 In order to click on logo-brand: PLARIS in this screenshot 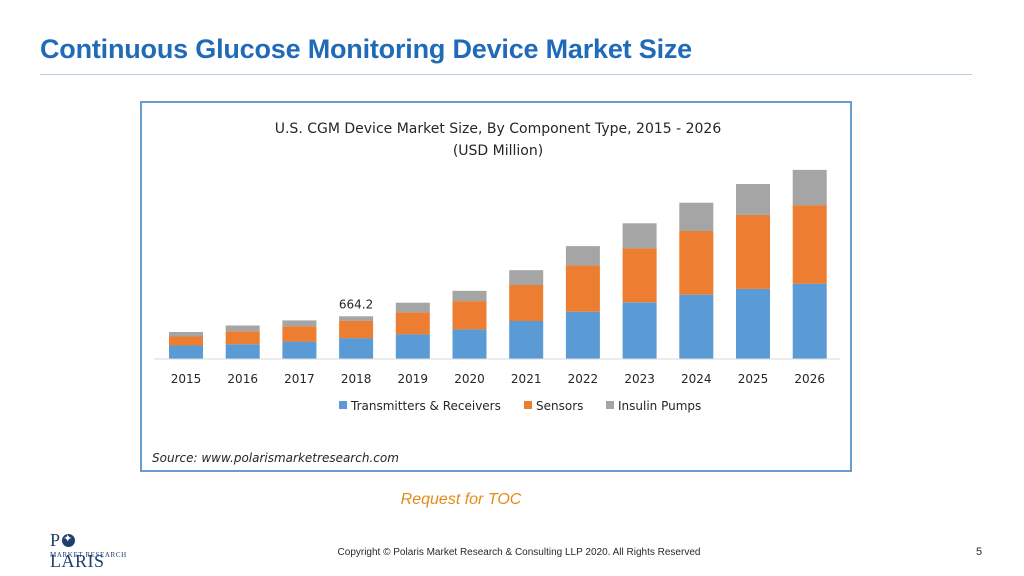, I will do `click(90, 551)`.